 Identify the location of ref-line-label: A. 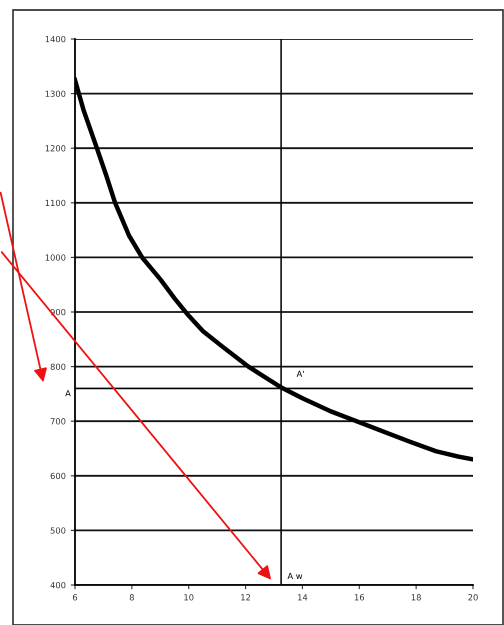
(68, 393).